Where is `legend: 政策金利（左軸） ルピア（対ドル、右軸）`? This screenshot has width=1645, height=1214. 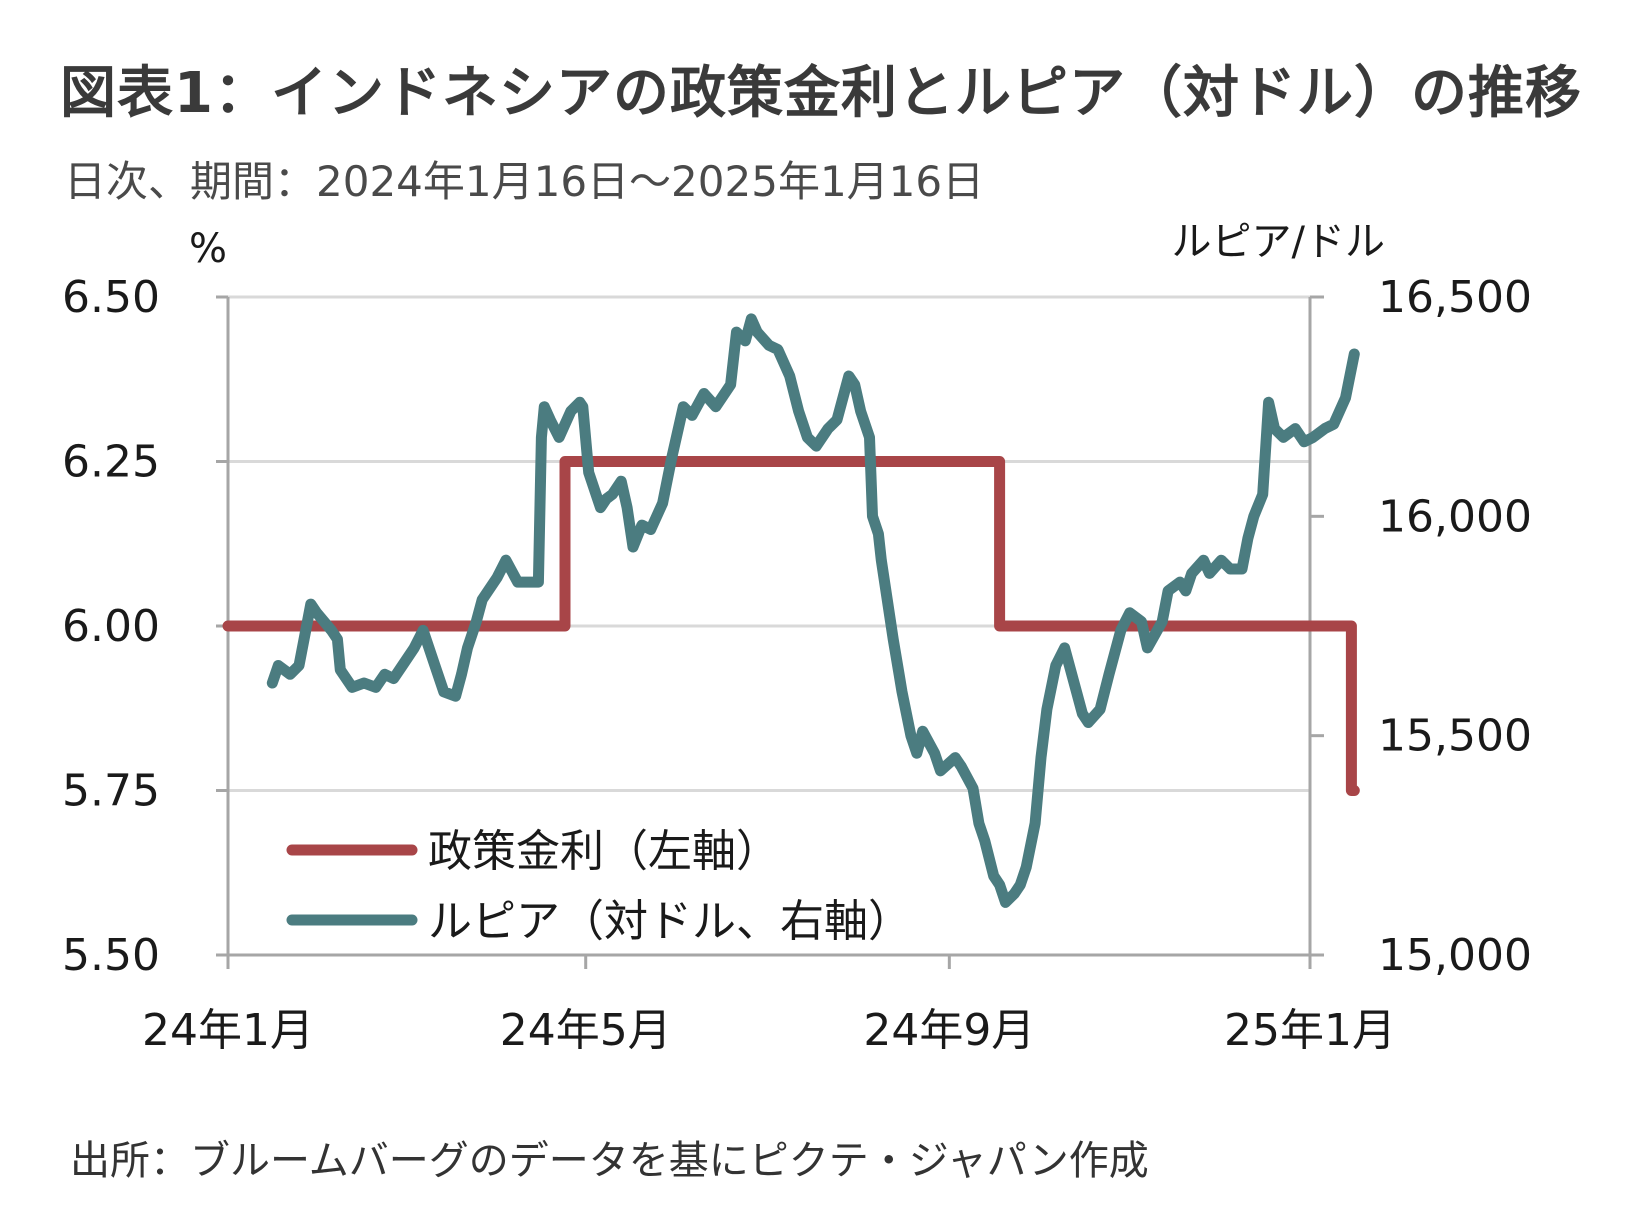
legend: 政策金利（左軸） ルピア（対ドル、右軸） is located at coordinates (599, 886).